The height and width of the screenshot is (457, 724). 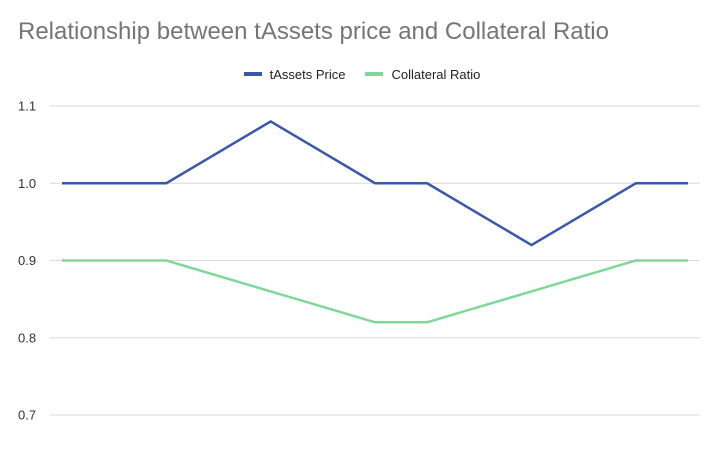 What do you see at coordinates (374, 74) in the screenshot?
I see `legend-swatch-collateral-ratio` at bounding box center [374, 74].